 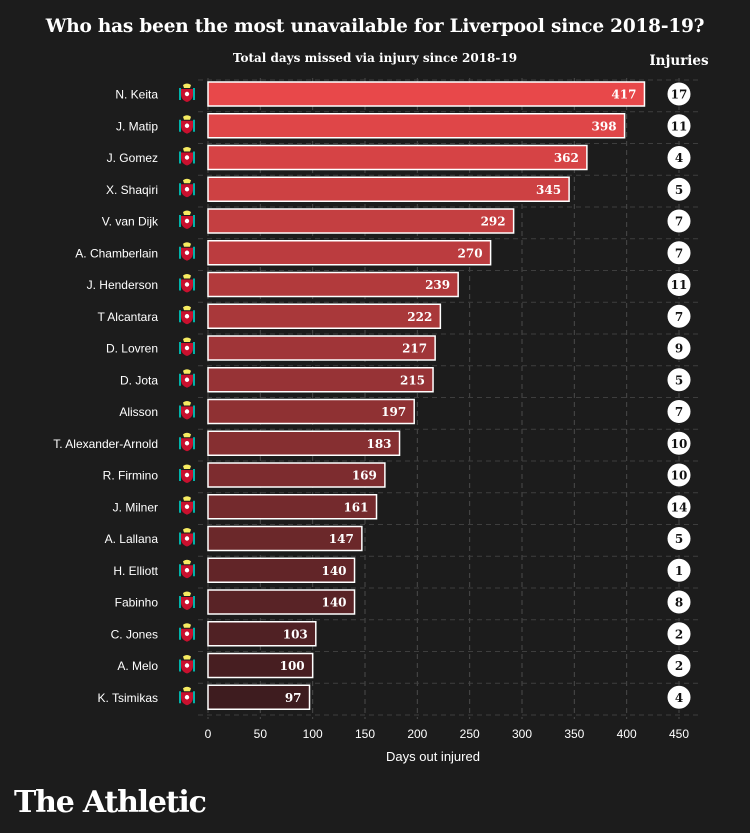 I want to click on the-athletic-logo: The Athletic, so click(x=110, y=802).